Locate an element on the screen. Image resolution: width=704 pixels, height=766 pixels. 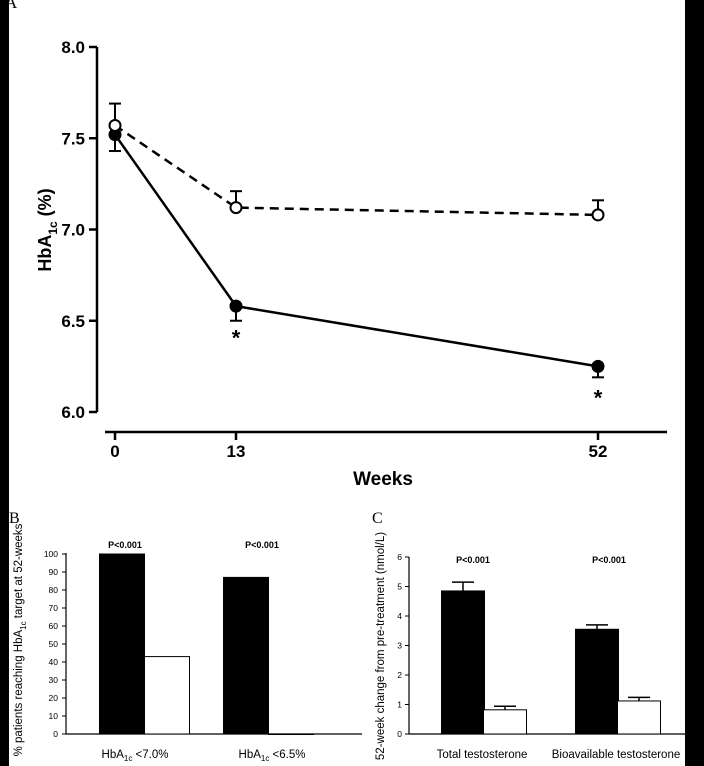
panel-a-y-tick-label: 8.0 is located at coordinates (73, 47).